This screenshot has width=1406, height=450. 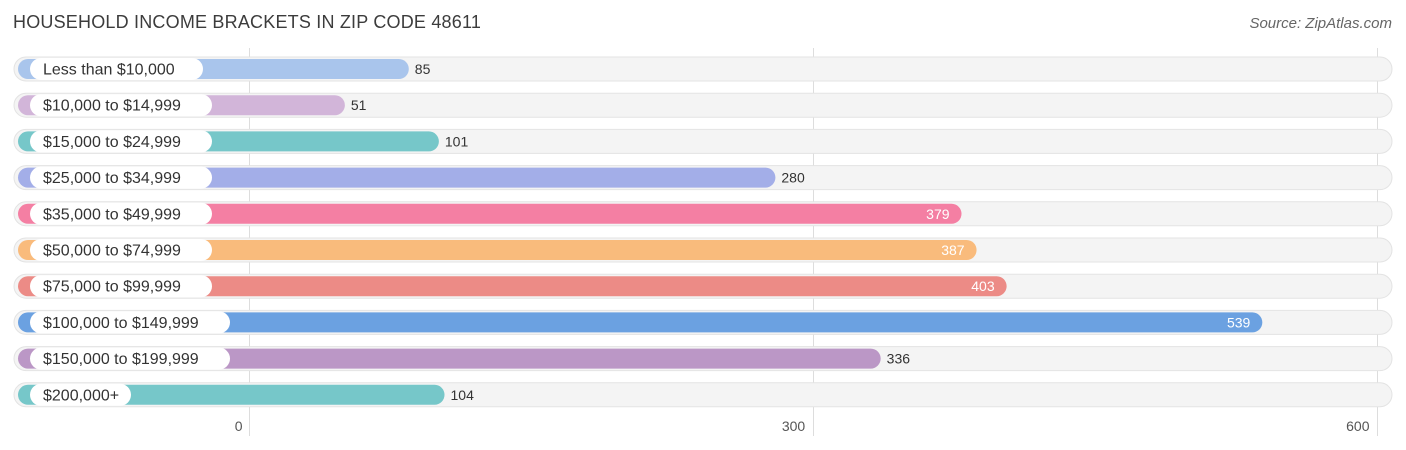 What do you see at coordinates (239, 426) in the screenshot?
I see `x-tick-label: 0` at bounding box center [239, 426].